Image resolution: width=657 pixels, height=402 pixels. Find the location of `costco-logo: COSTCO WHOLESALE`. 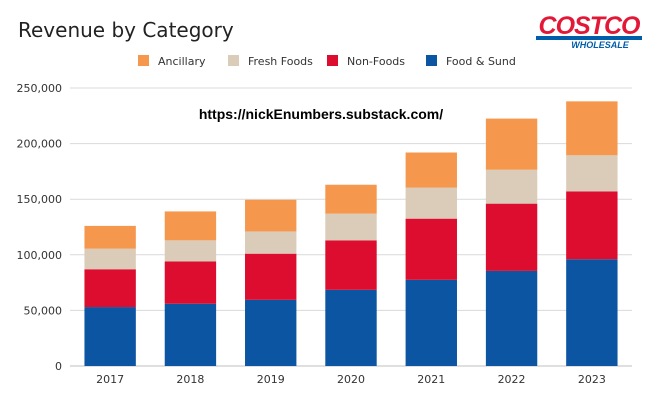

costco-logo: COSTCO WHOLESALE is located at coordinates (589, 31).